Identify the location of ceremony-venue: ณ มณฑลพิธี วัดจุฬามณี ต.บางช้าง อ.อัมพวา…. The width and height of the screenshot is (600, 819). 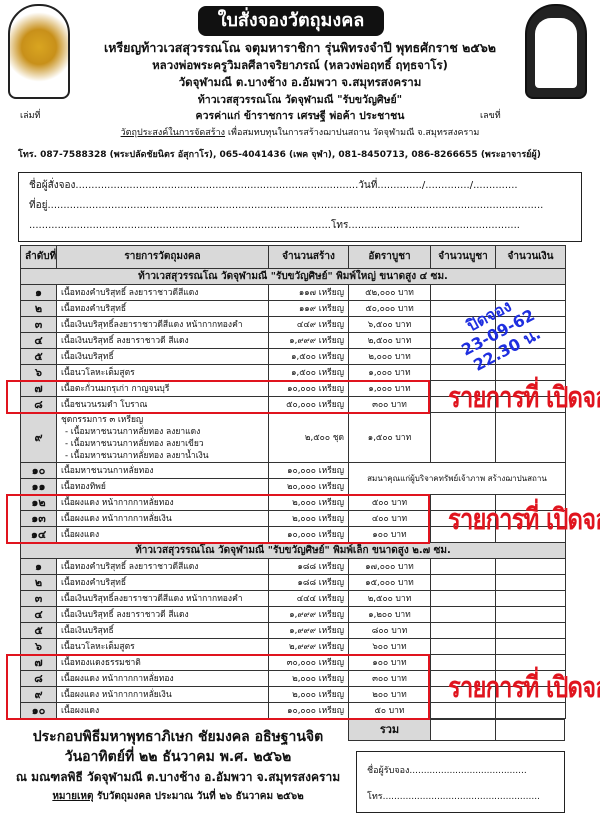
(178, 777).